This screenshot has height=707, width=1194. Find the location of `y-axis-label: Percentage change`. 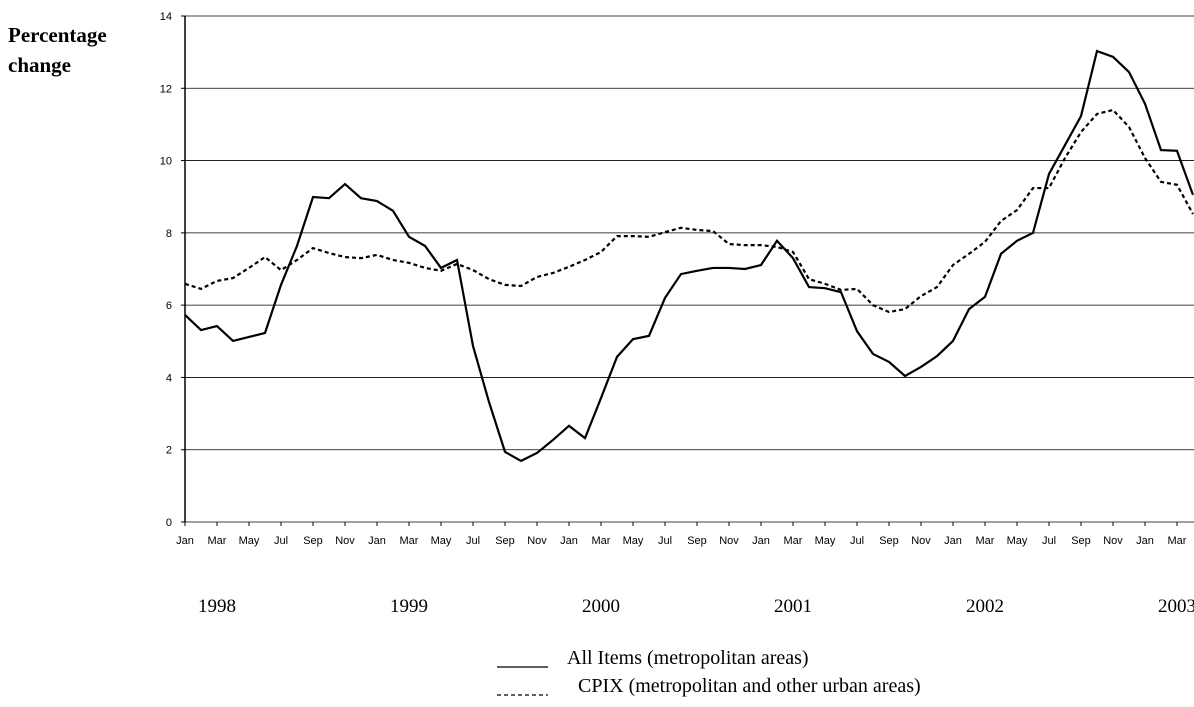

y-axis-label: Percentage change is located at coordinates (57, 50).